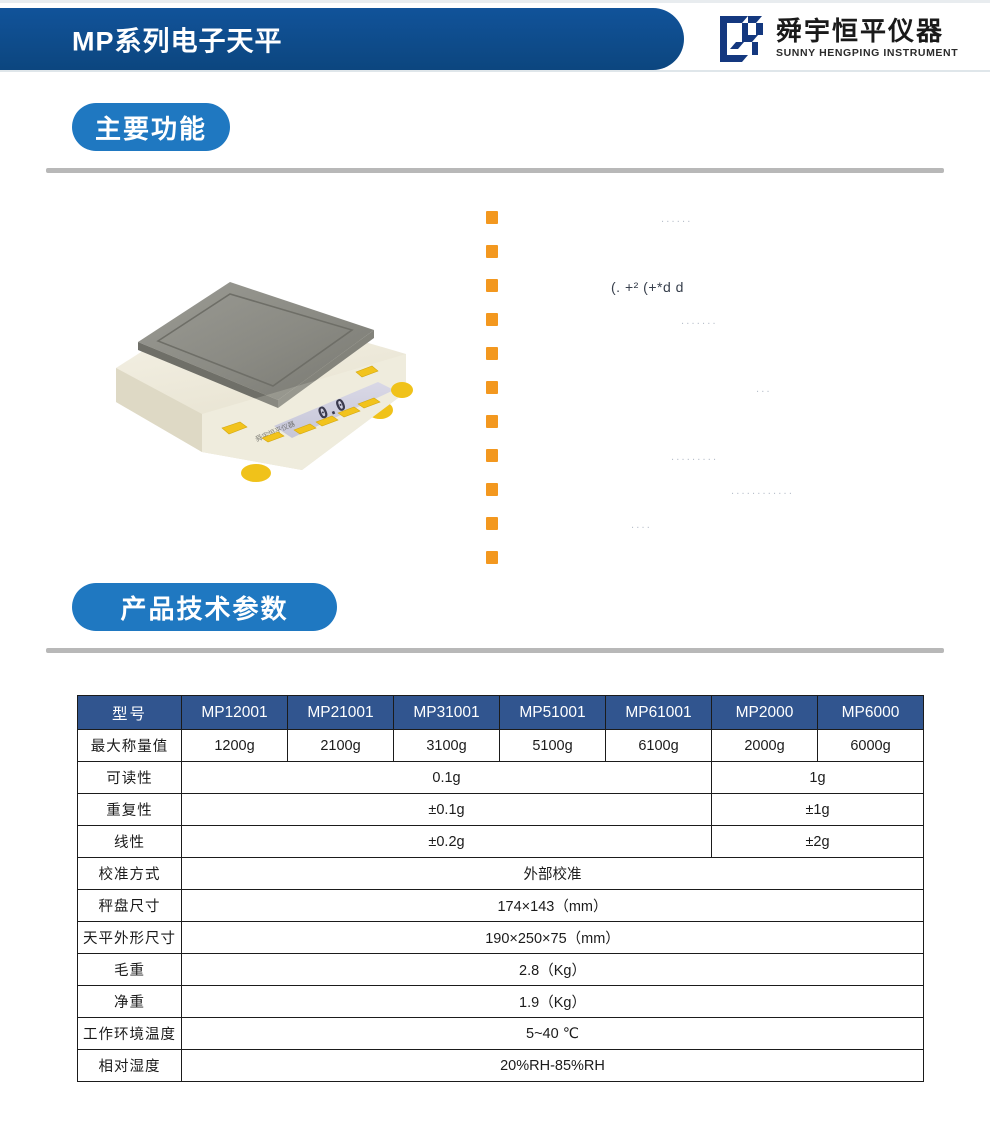 This screenshot has width=990, height=1126. What do you see at coordinates (446, 841) in the screenshot?
I see `table-cell: ±0.2g` at bounding box center [446, 841].